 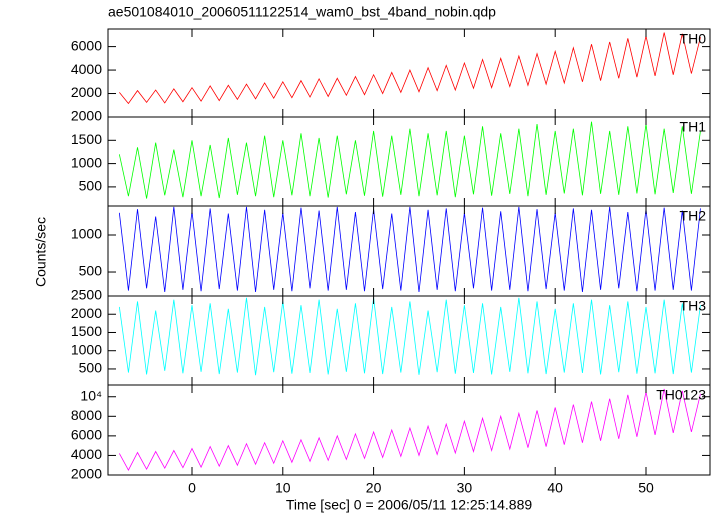 What do you see at coordinates (555, 488) in the screenshot?
I see `x-tick-label: 40` at bounding box center [555, 488].